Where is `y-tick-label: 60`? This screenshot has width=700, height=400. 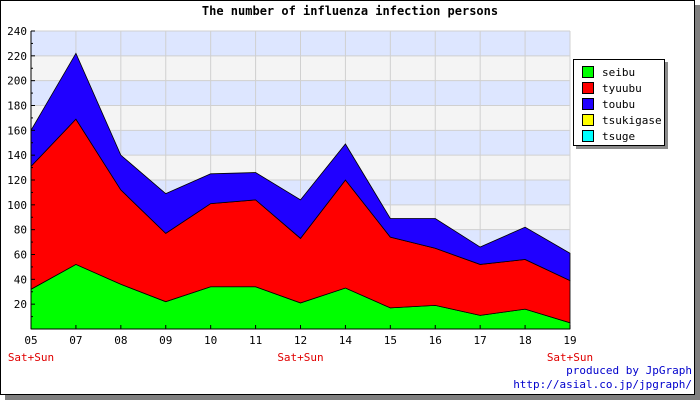 y-tick-label: 60 is located at coordinates (20, 255).